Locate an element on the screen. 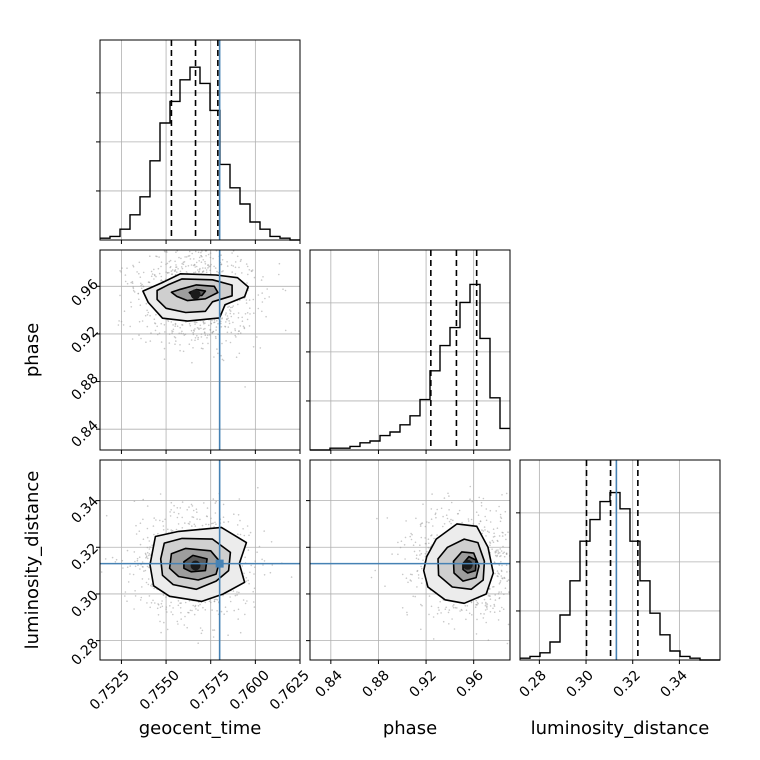  histogram-phase is located at coordinates (410, 367).